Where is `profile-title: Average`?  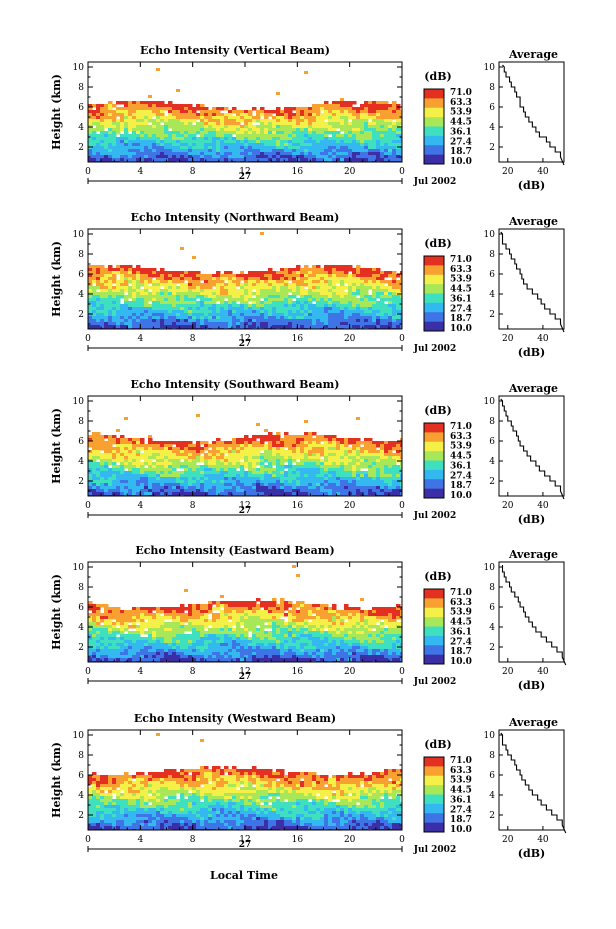 profile-title: Average is located at coordinates (533, 722).